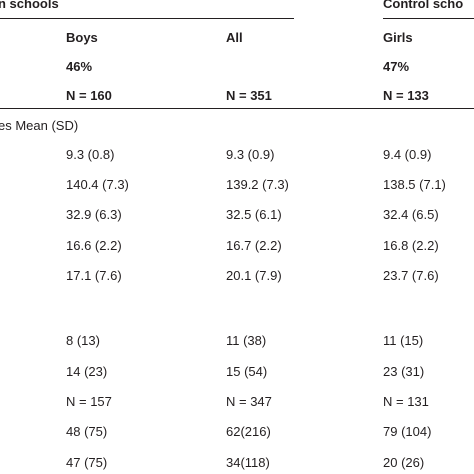 This screenshot has height=474, width=474. Describe the element at coordinates (246, 340) in the screenshot. I see `cell-all: 11 (38)` at that location.